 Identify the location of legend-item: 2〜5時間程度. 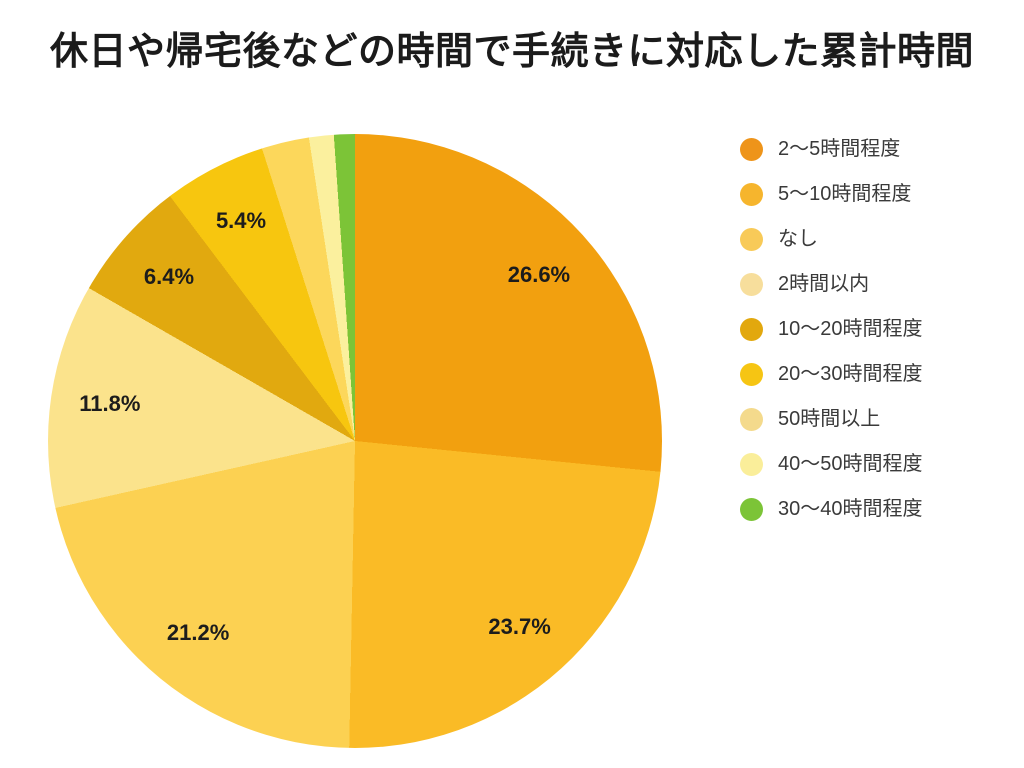
(831, 149).